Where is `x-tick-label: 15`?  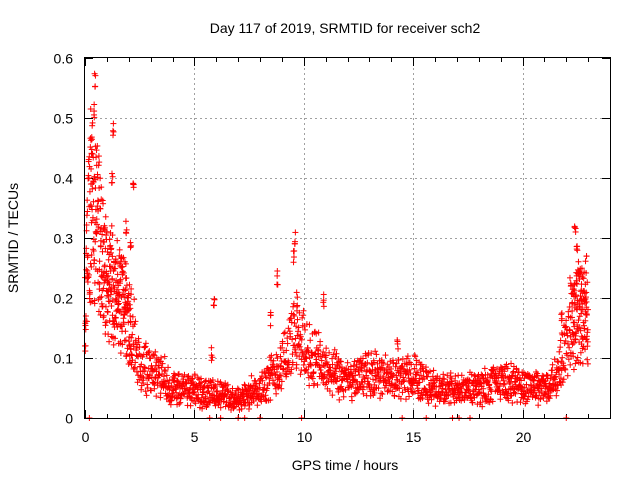
x-tick-label: 15 is located at coordinates (414, 437).